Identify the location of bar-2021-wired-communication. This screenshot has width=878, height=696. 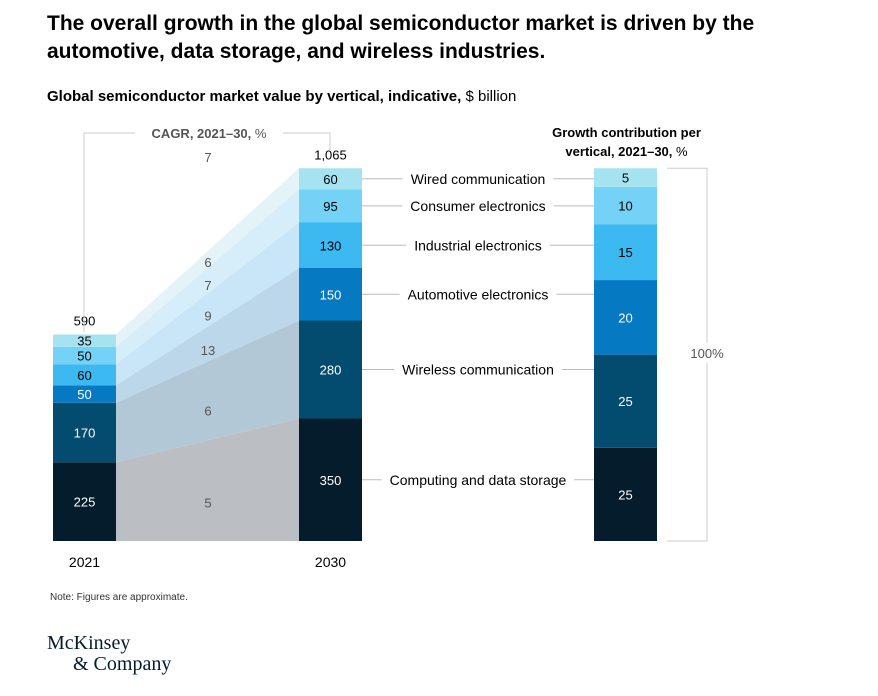
(84, 340).